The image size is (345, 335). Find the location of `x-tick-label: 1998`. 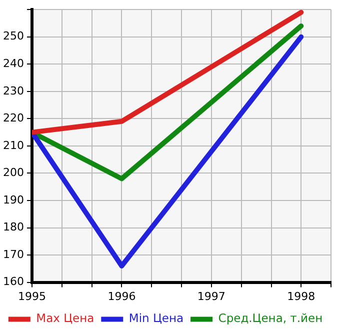

x-tick-label: 1998 is located at coordinates (301, 296).